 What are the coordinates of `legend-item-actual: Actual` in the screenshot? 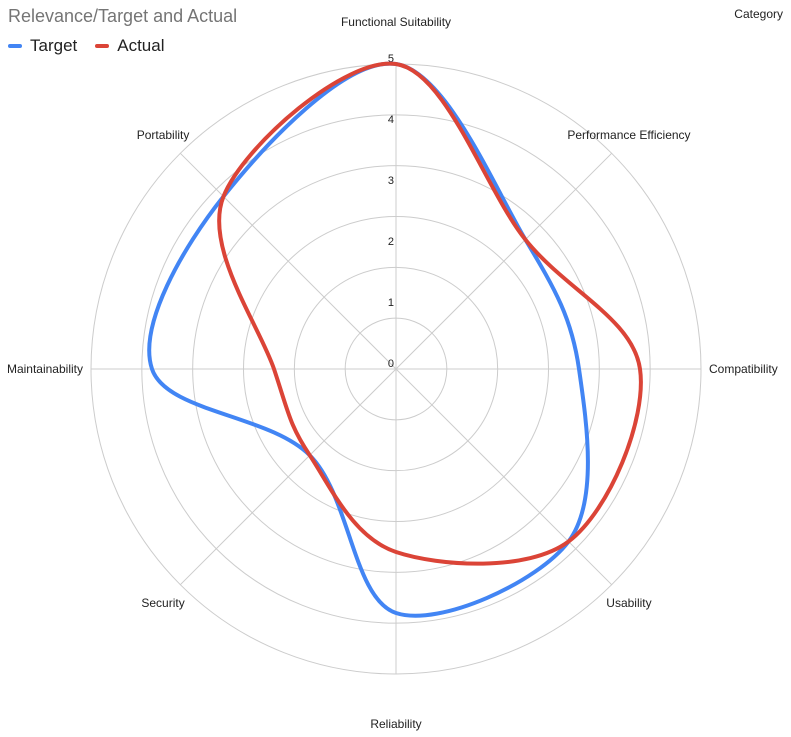 It's located at (130, 46).